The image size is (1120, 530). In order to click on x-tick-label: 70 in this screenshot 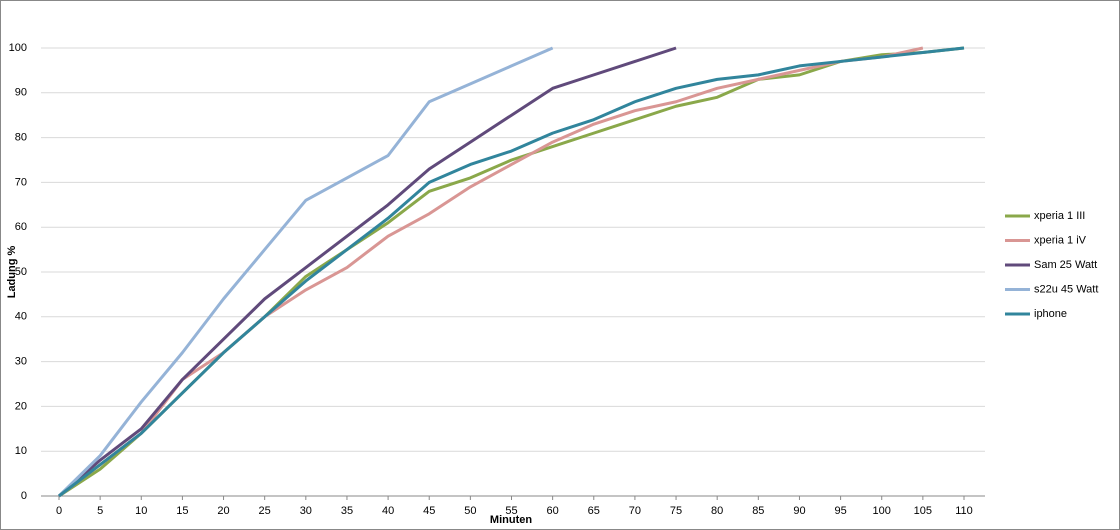, I will do `click(635, 511)`.